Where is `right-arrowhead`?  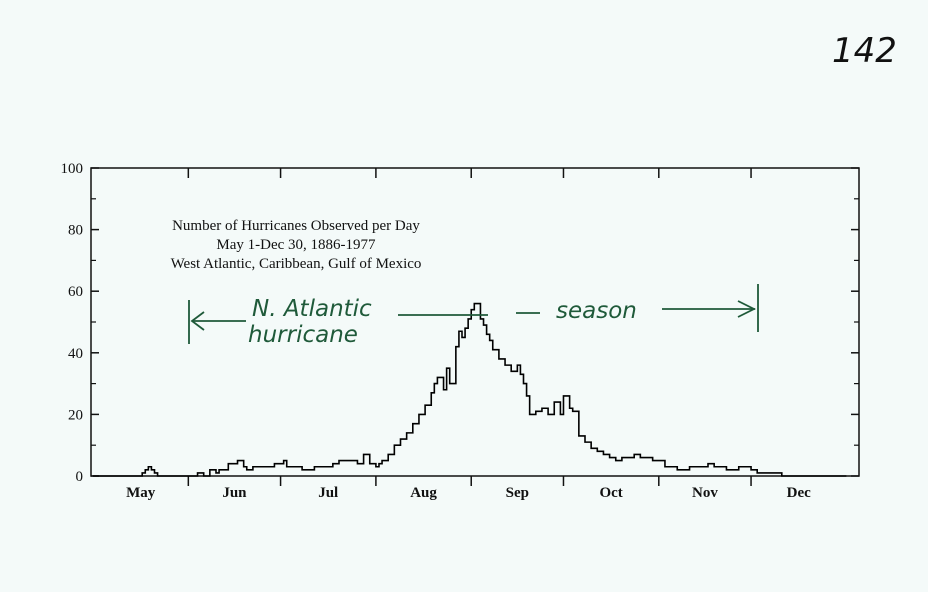 right-arrowhead is located at coordinates (747, 309).